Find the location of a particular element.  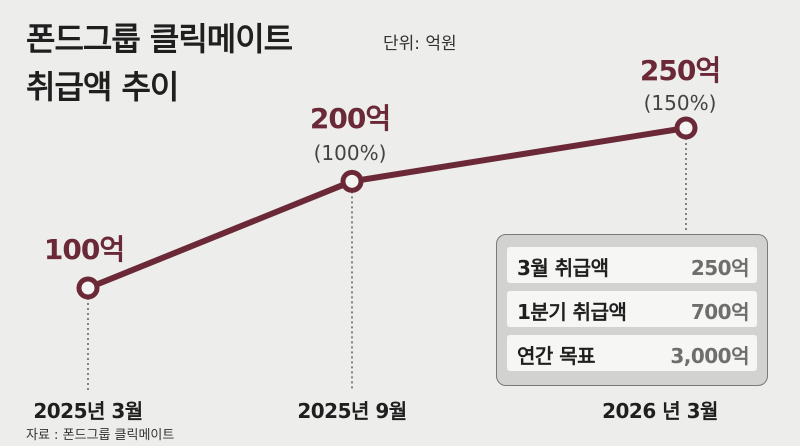

summary-value: 250억 is located at coordinates (720, 268).